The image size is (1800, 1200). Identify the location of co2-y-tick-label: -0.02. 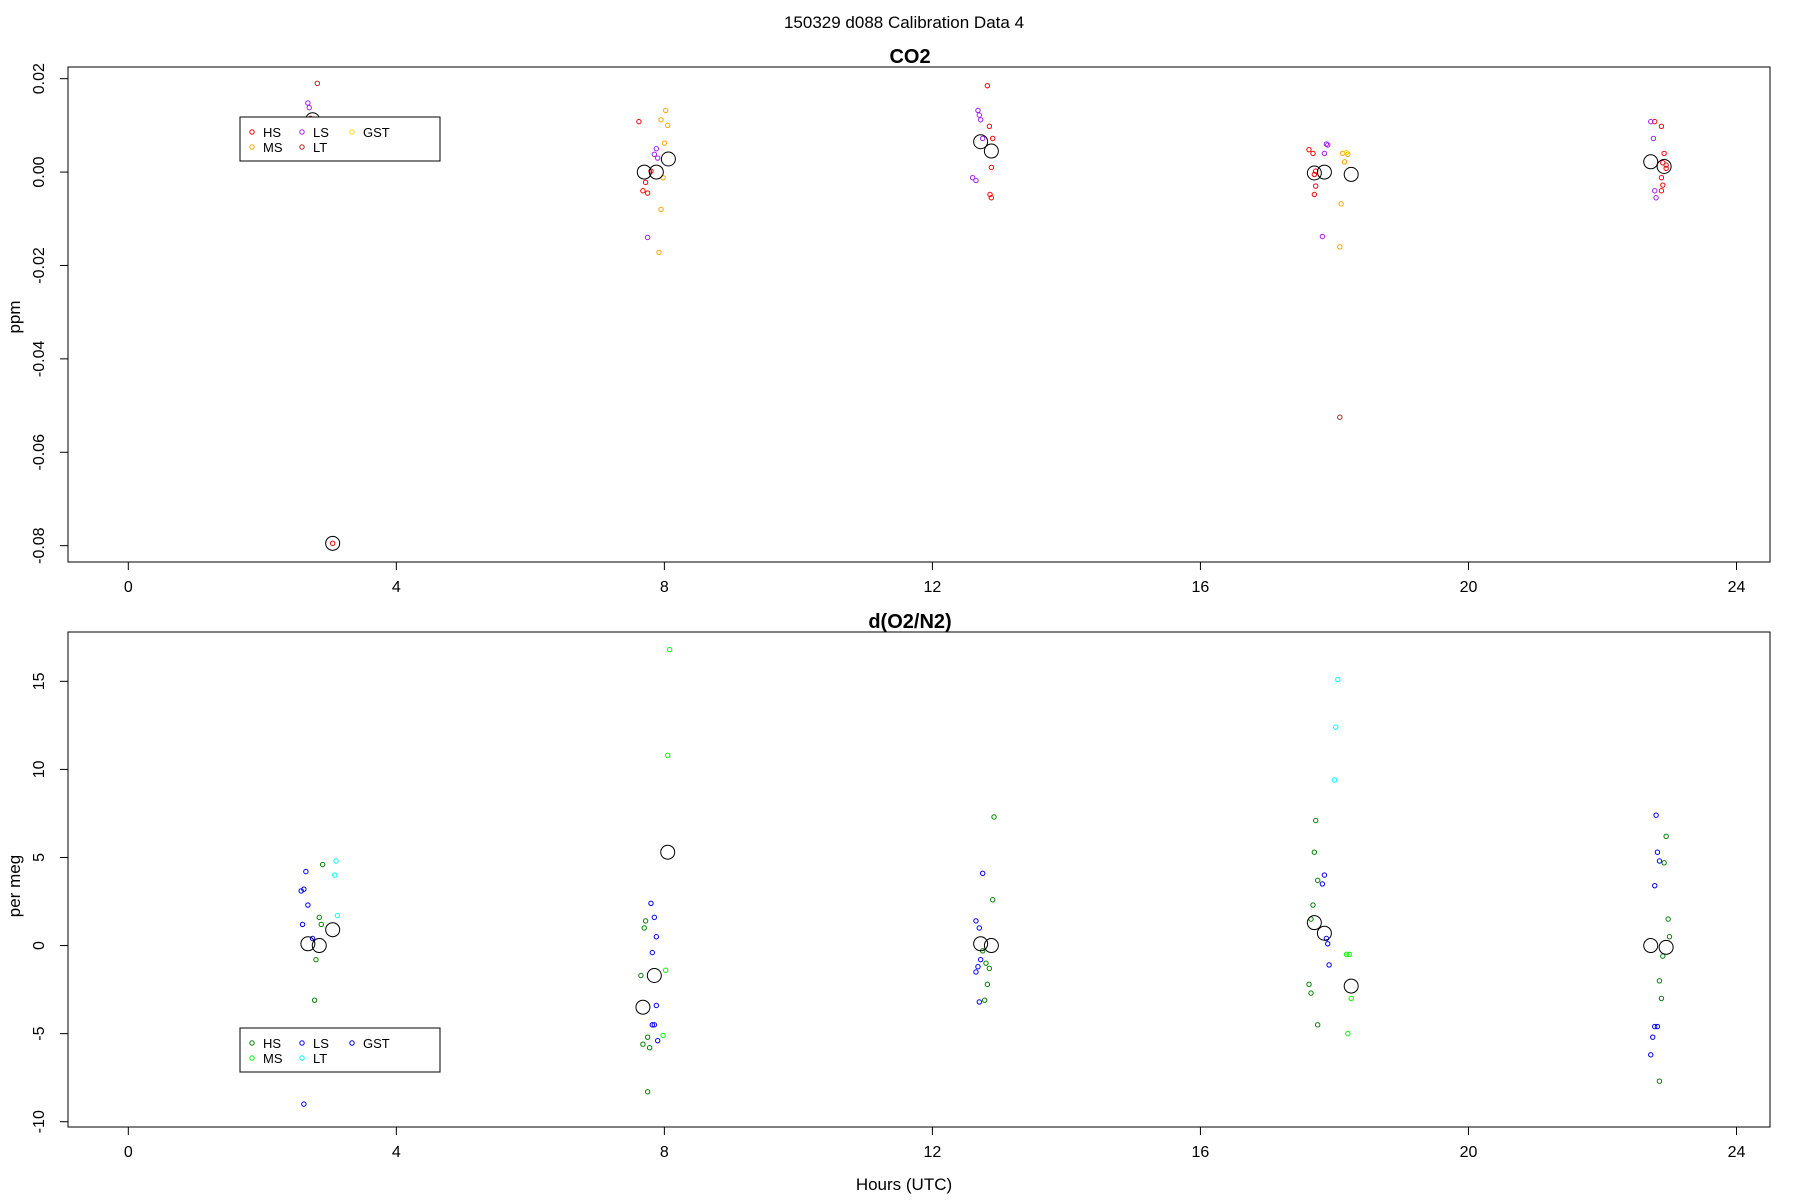
(39, 265).